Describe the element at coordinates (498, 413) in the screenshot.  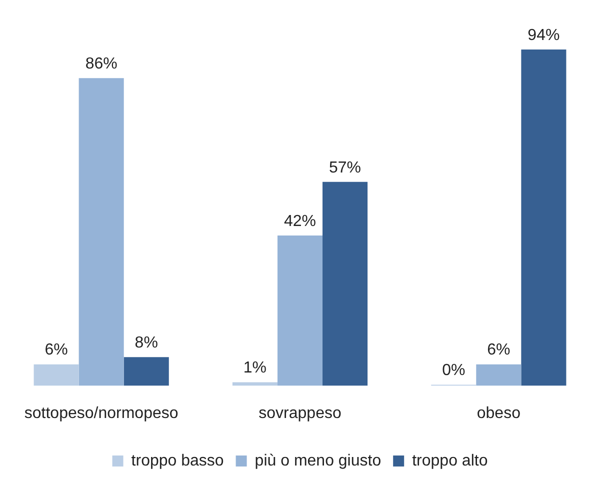
I see `x-tick-label: obeso` at that location.